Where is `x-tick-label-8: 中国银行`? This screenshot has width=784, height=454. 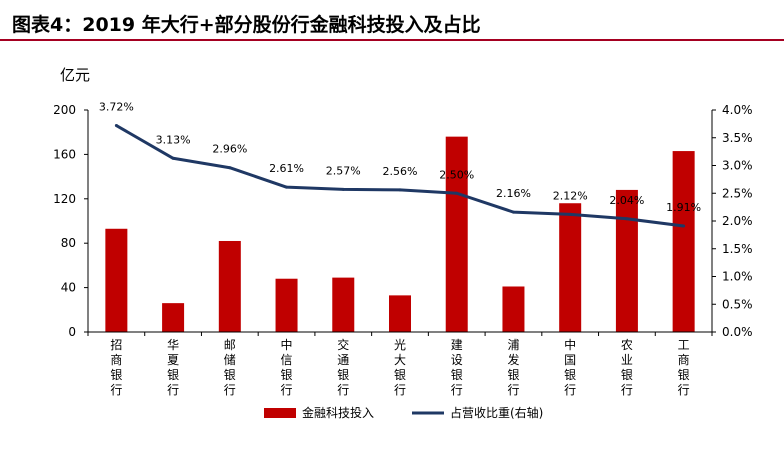
x-tick-label-8: 中国银行 is located at coordinates (570, 367).